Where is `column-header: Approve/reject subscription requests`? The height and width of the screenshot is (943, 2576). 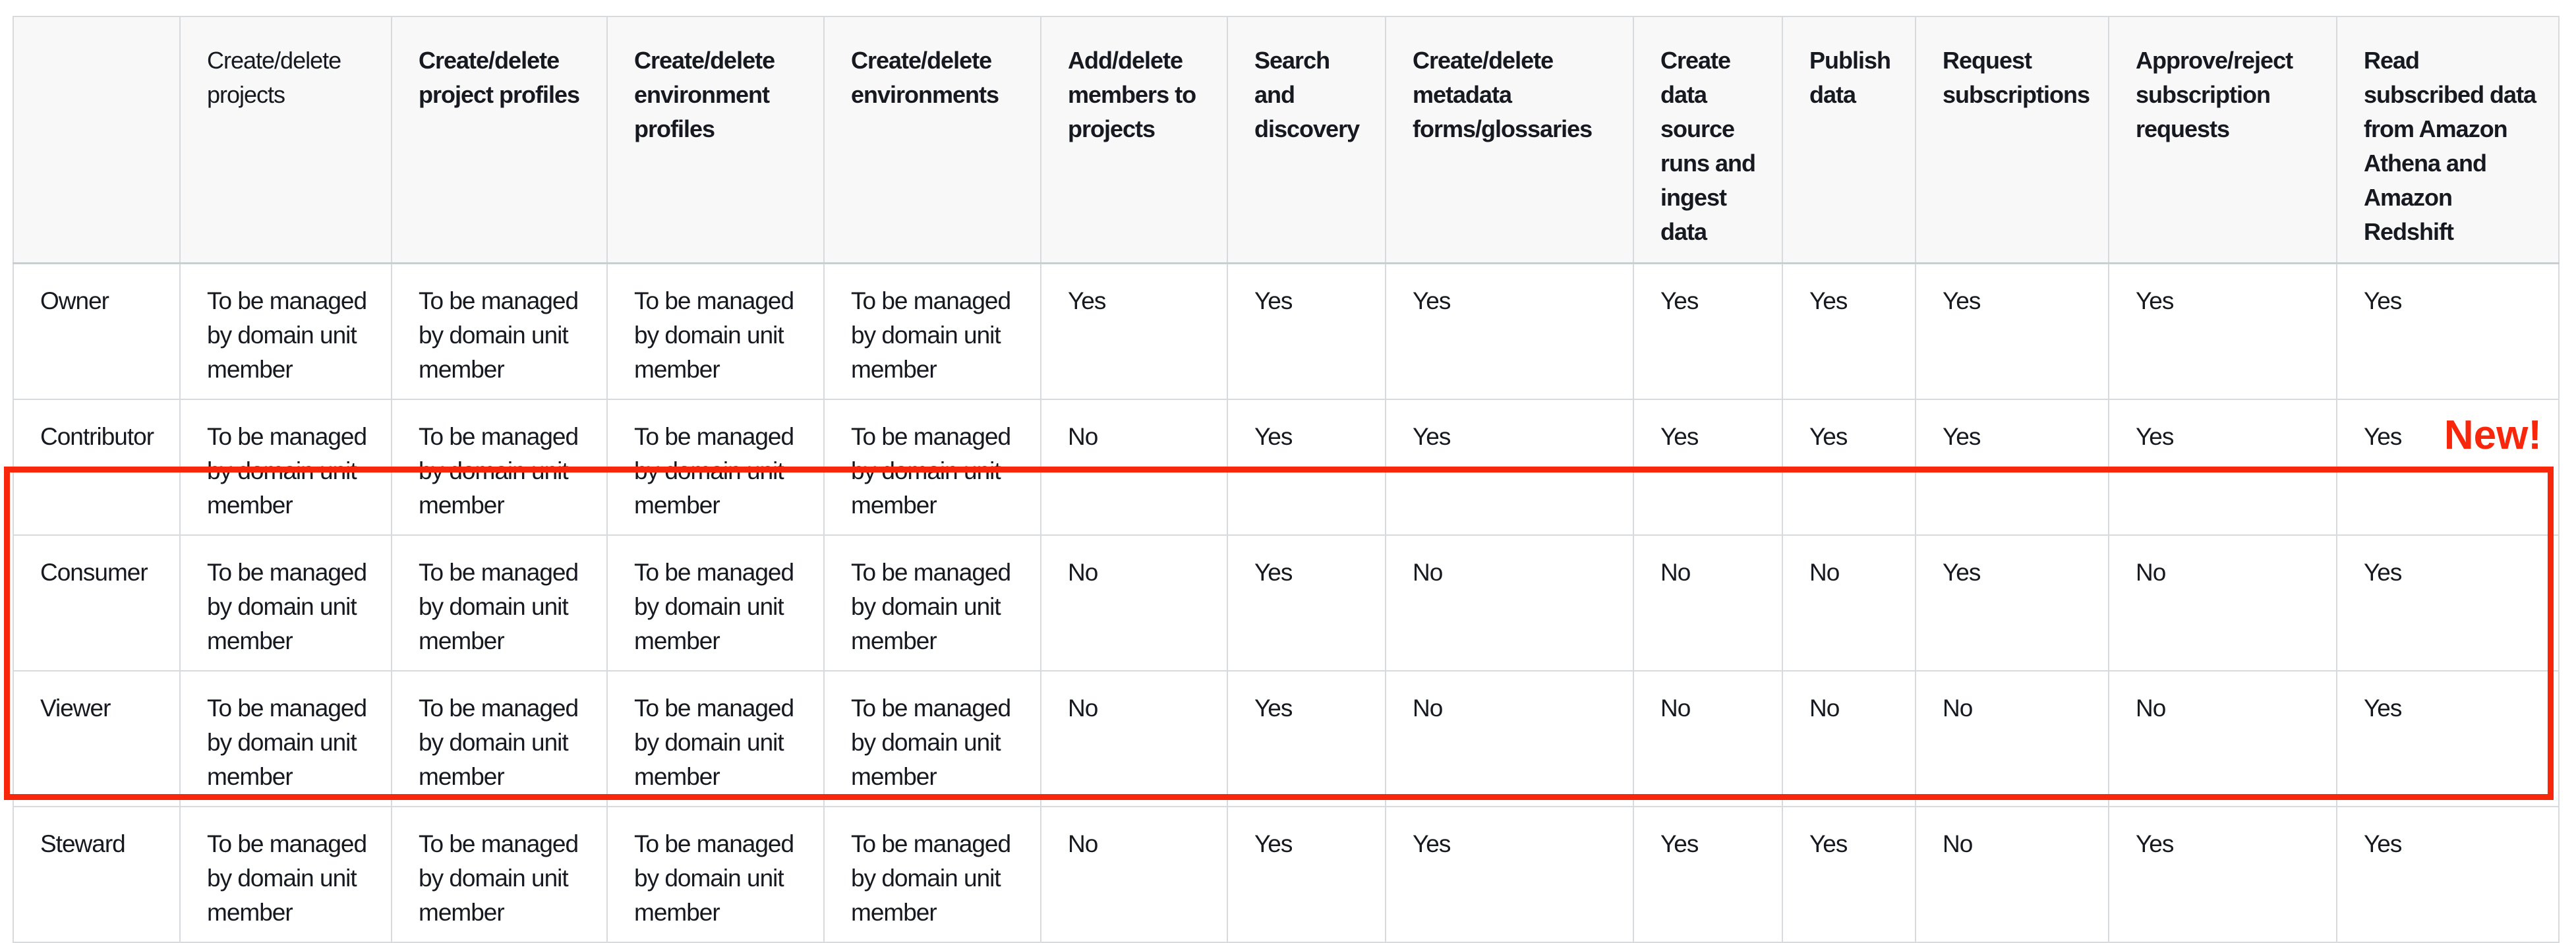
column-header: Approve/reject subscription requests is located at coordinates (2222, 140).